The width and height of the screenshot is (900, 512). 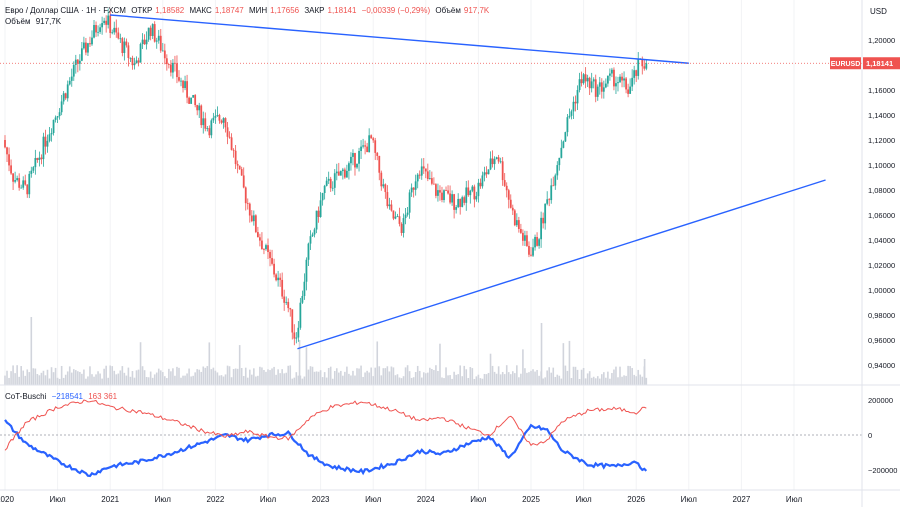 What do you see at coordinates (65, 10) in the screenshot?
I see `symbol-title: Евро / Доллар США · 1Н · FXCM` at bounding box center [65, 10].